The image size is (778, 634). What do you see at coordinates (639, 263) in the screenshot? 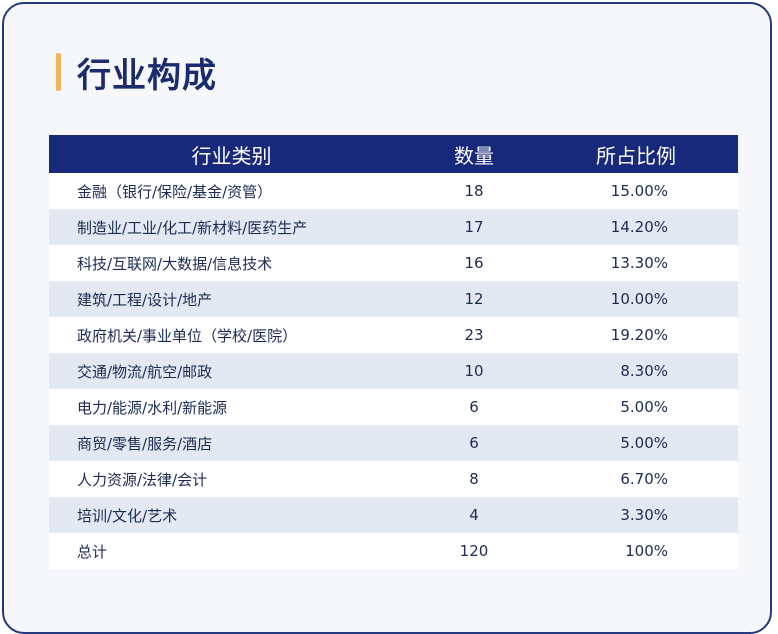
I see `cell-ratio: 13.30%` at bounding box center [639, 263].